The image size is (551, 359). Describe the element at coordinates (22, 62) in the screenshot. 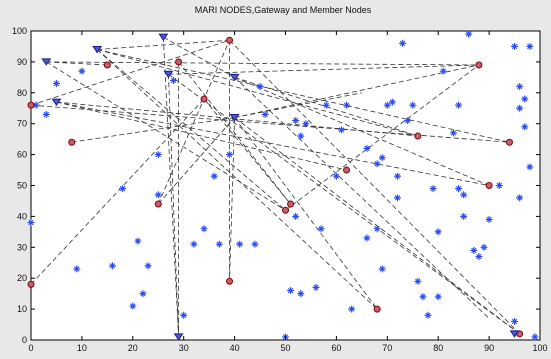

I see `y-tick-label: 90` at that location.